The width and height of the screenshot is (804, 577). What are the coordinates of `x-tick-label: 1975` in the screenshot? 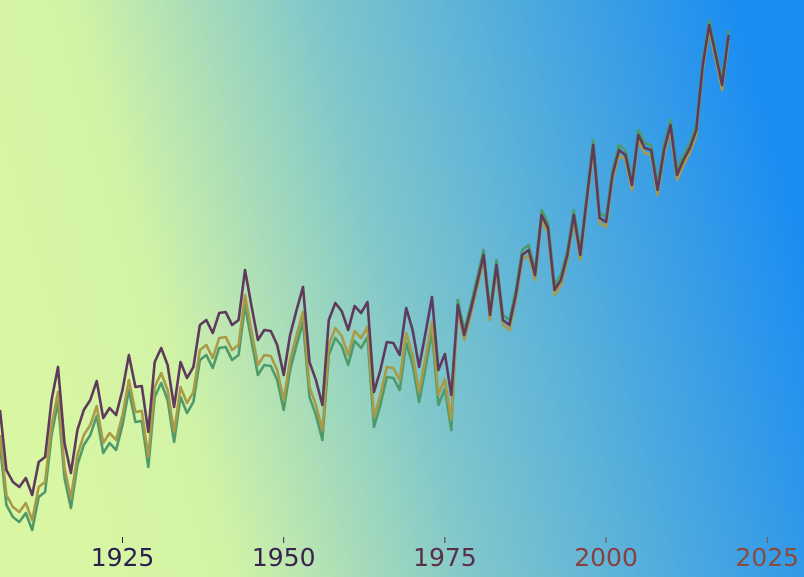 It's located at (445, 557).